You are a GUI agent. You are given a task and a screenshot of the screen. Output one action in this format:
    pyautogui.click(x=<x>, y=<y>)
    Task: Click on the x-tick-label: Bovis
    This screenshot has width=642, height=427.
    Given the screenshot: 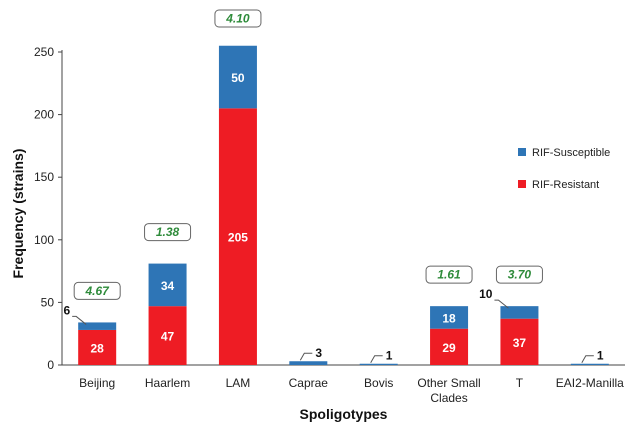 What is the action you would take?
    pyautogui.click(x=378, y=383)
    